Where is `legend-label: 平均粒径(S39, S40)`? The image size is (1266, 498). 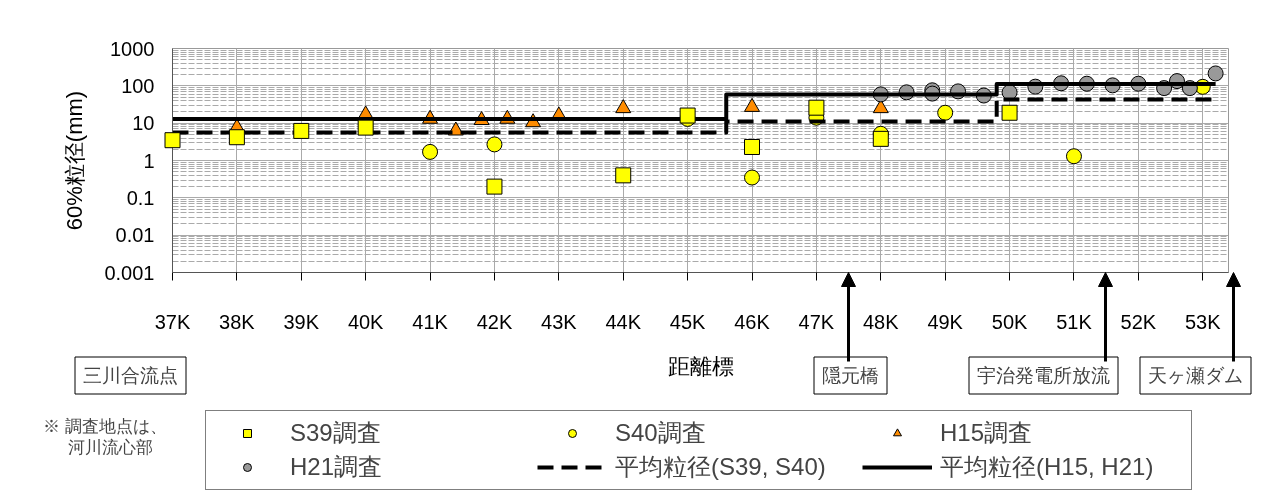 legend-label: 平均粒径(S39, S40) is located at coordinates (721, 467).